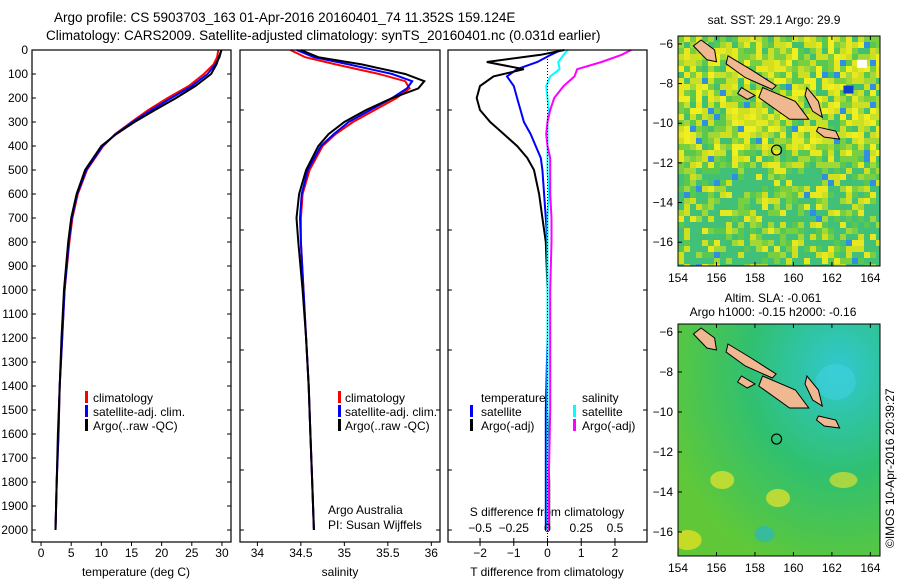 Image resolution: width=900 pixels, height=580 pixels. What do you see at coordinates (779, 440) in the screenshot?
I see `sla-background` at bounding box center [779, 440].